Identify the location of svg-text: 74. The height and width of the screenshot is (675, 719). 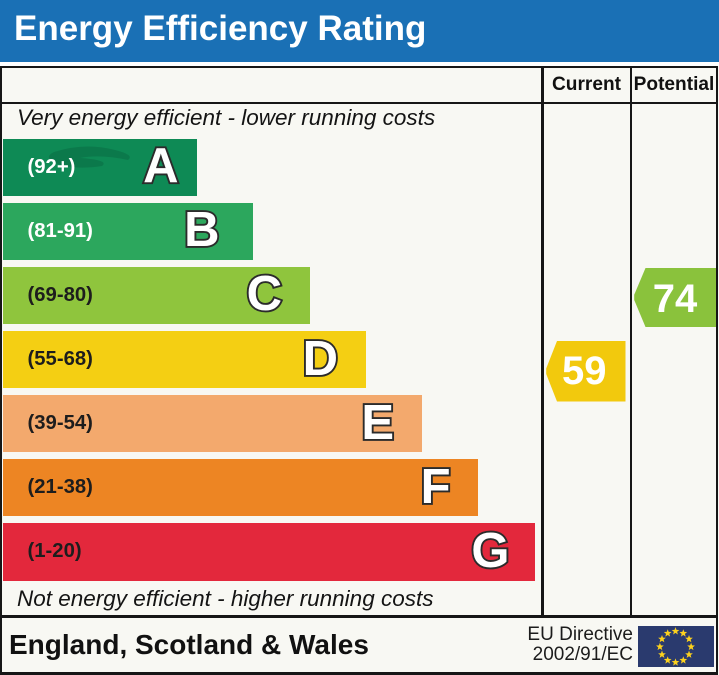
(675, 299).